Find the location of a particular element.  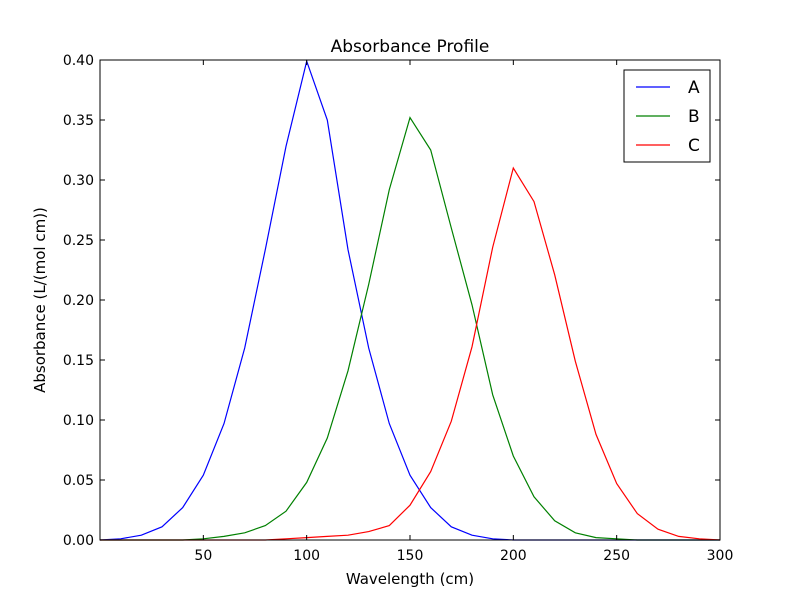

y-tick-label: 0.00 is located at coordinates (78, 541).